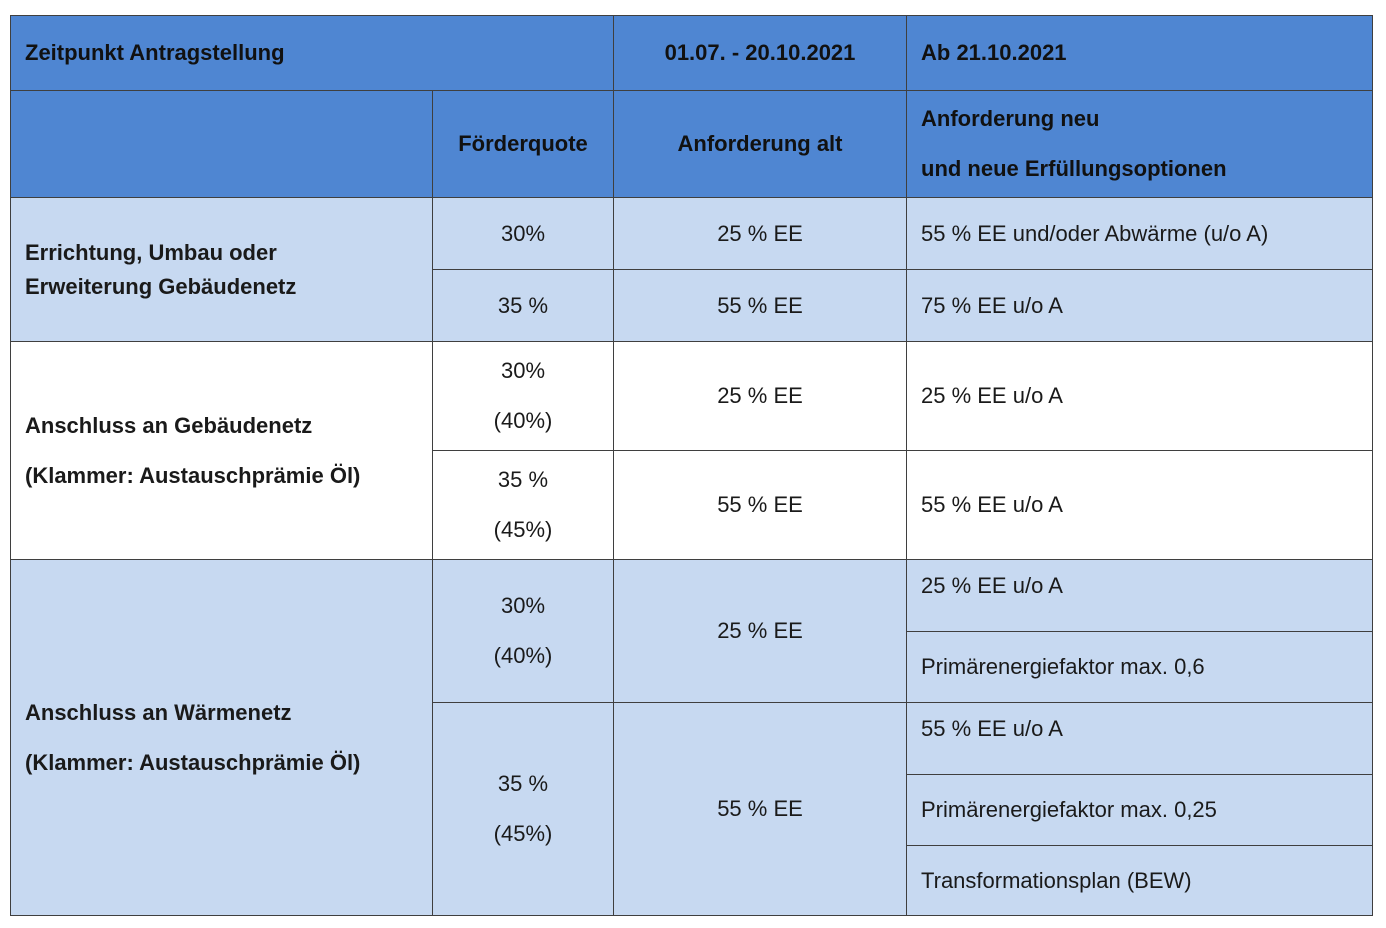 Image resolution: width=1386 pixels, height=928 pixels. I want to click on header-quote: Förderquote, so click(523, 144).